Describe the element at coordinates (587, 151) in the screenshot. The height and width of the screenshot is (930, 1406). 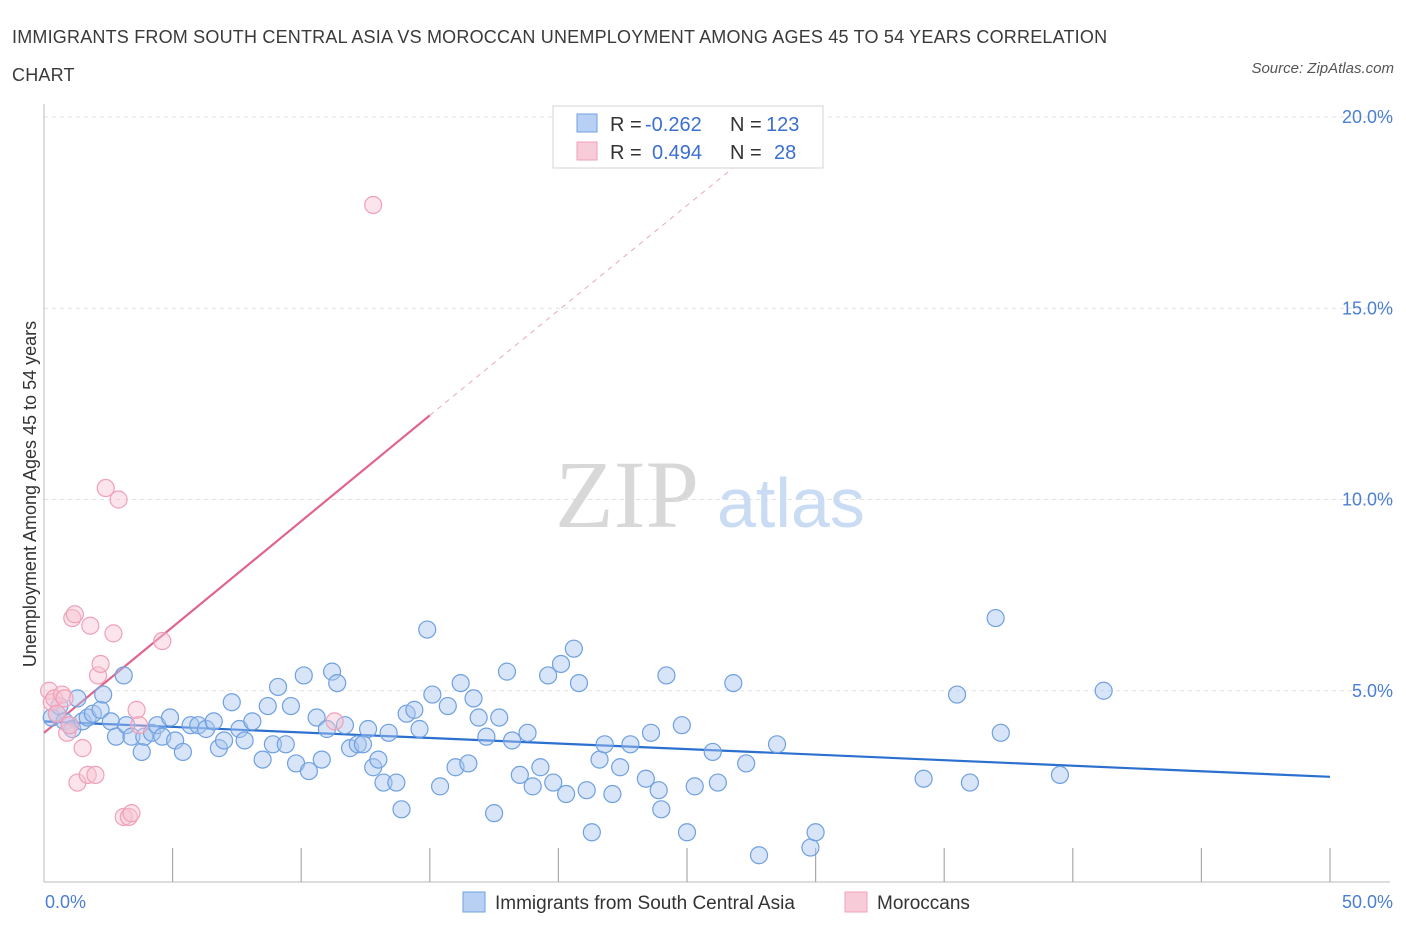
I see `legend-swatch-pink` at that location.